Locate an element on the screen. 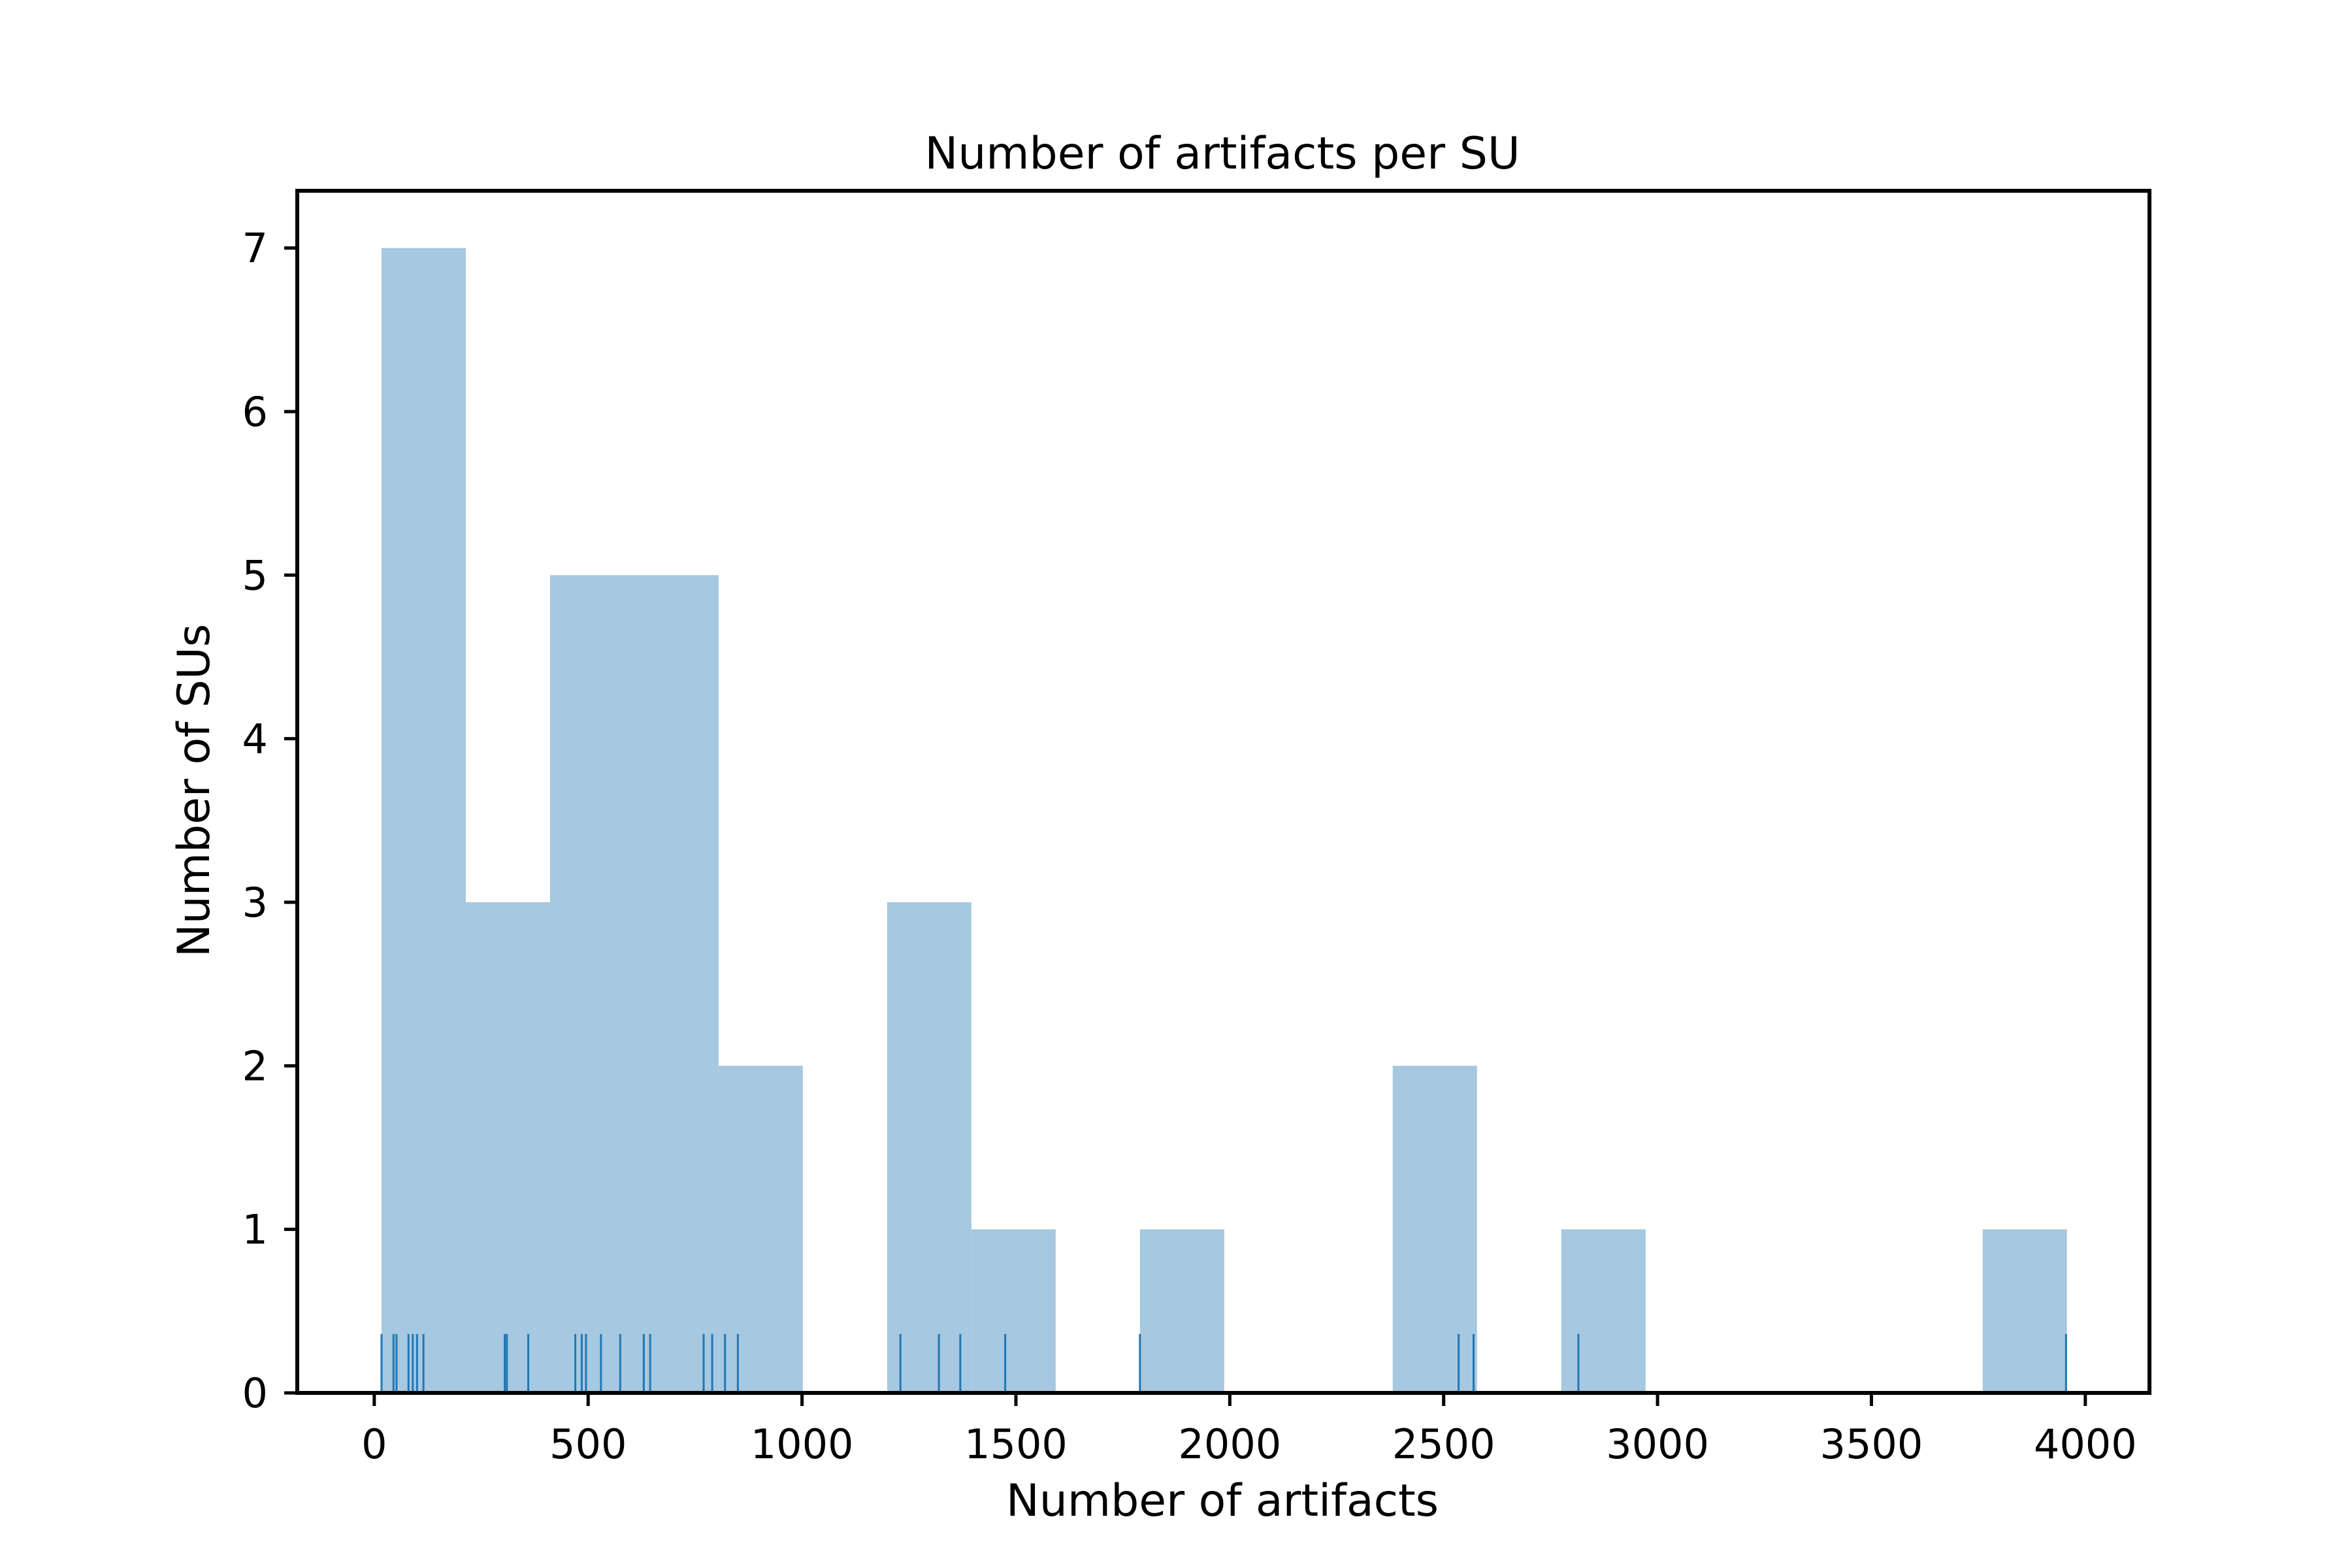 Image resolution: width=2352 pixels, height=1568 pixels. y-axis-label: Number of SUs is located at coordinates (194, 790).